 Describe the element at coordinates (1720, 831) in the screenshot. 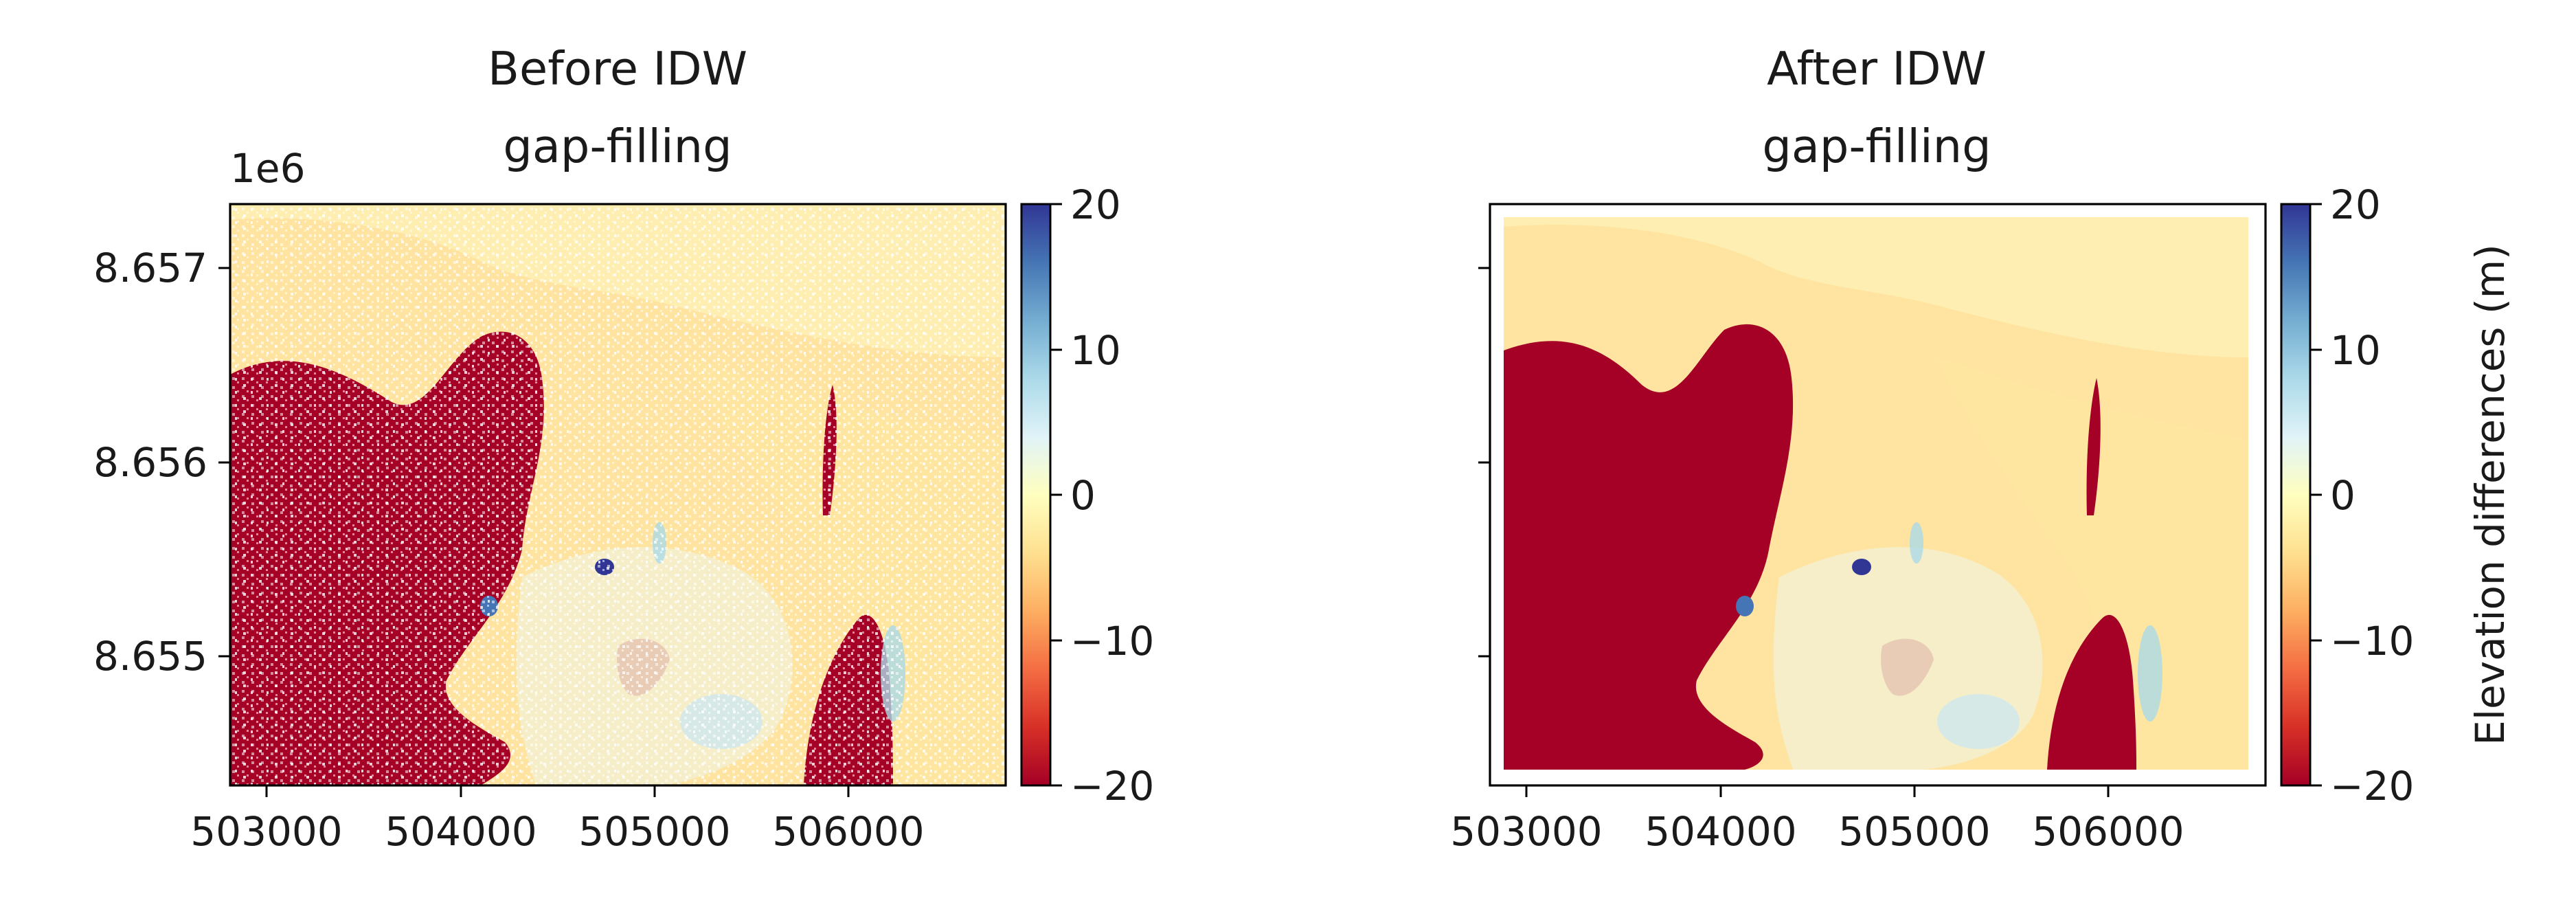

I see `right-x-tick-label: 504000` at that location.